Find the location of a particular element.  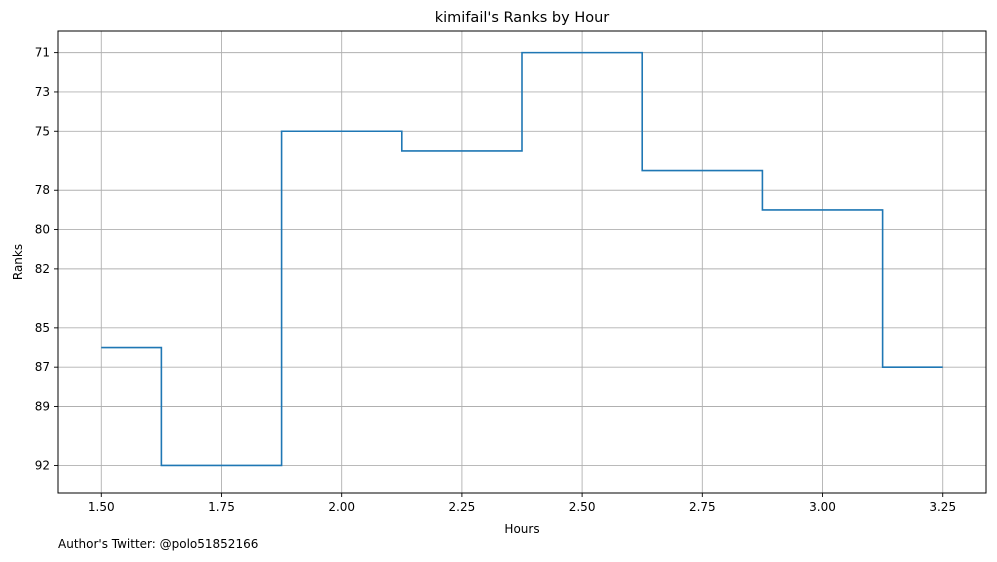

y-tick-label: 92 is located at coordinates (42, 465).